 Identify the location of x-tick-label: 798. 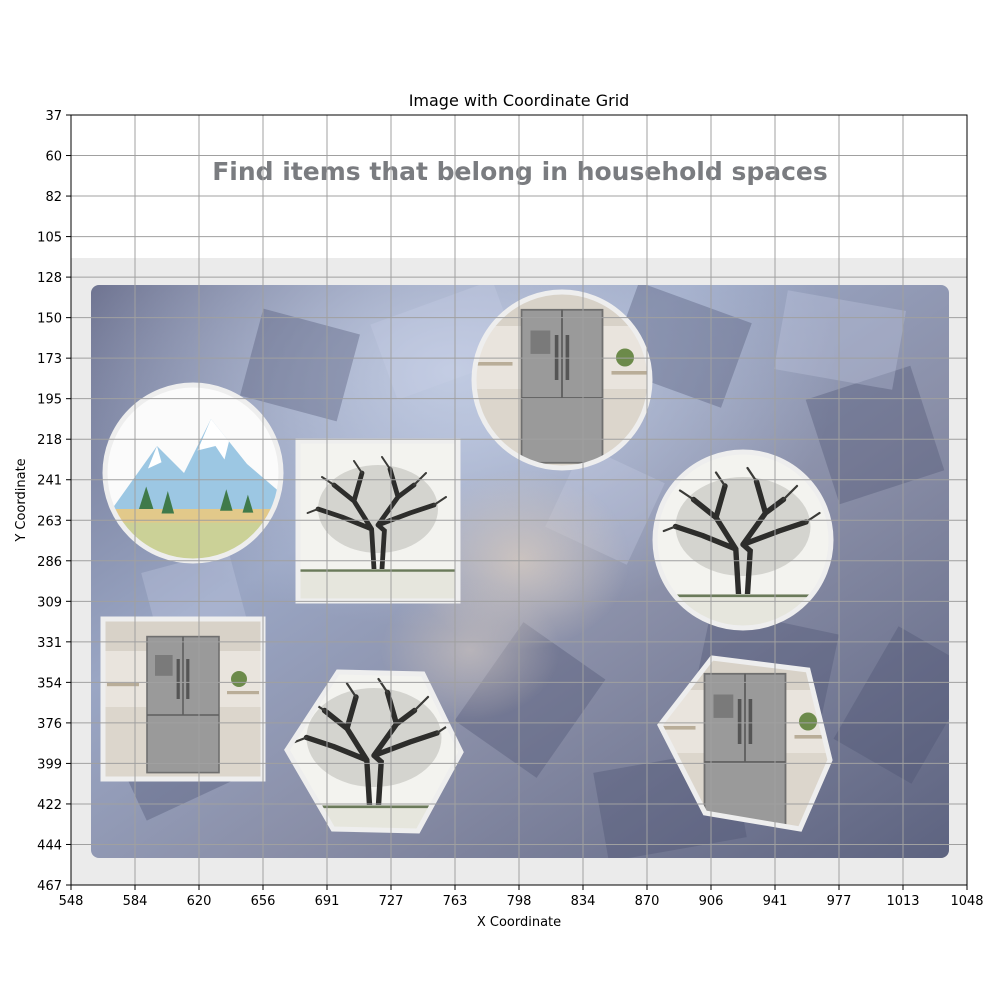
(519, 901).